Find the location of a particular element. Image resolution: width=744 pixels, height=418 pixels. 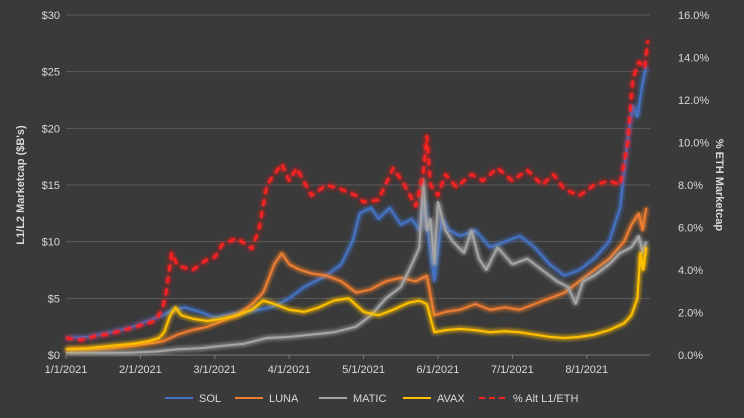

x-tick-label: 6/1/2021 is located at coordinates (438, 370).